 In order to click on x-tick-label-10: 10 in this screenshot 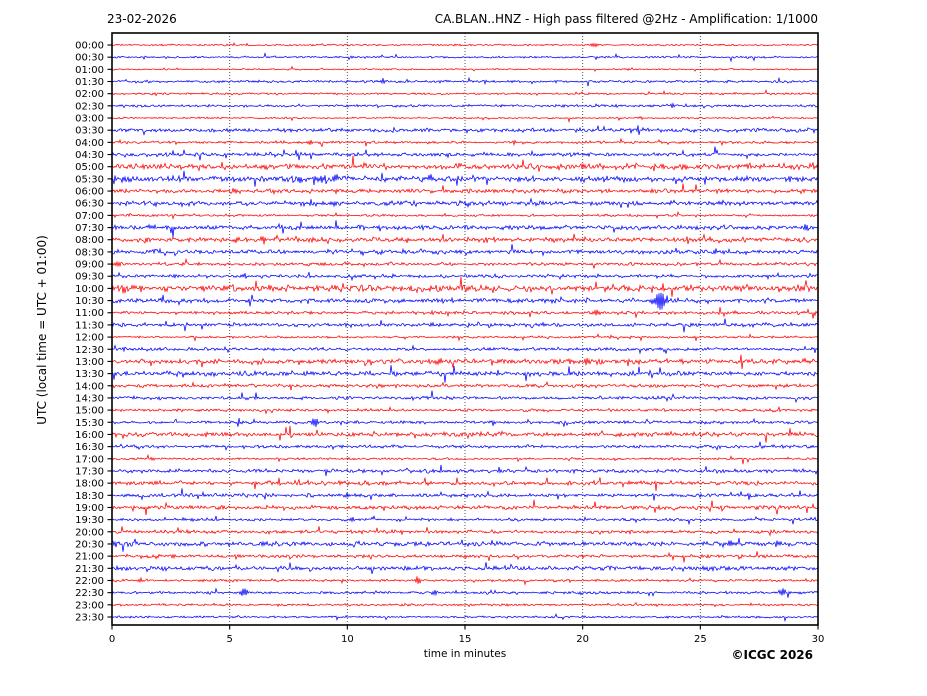, I will do `click(347, 639)`.